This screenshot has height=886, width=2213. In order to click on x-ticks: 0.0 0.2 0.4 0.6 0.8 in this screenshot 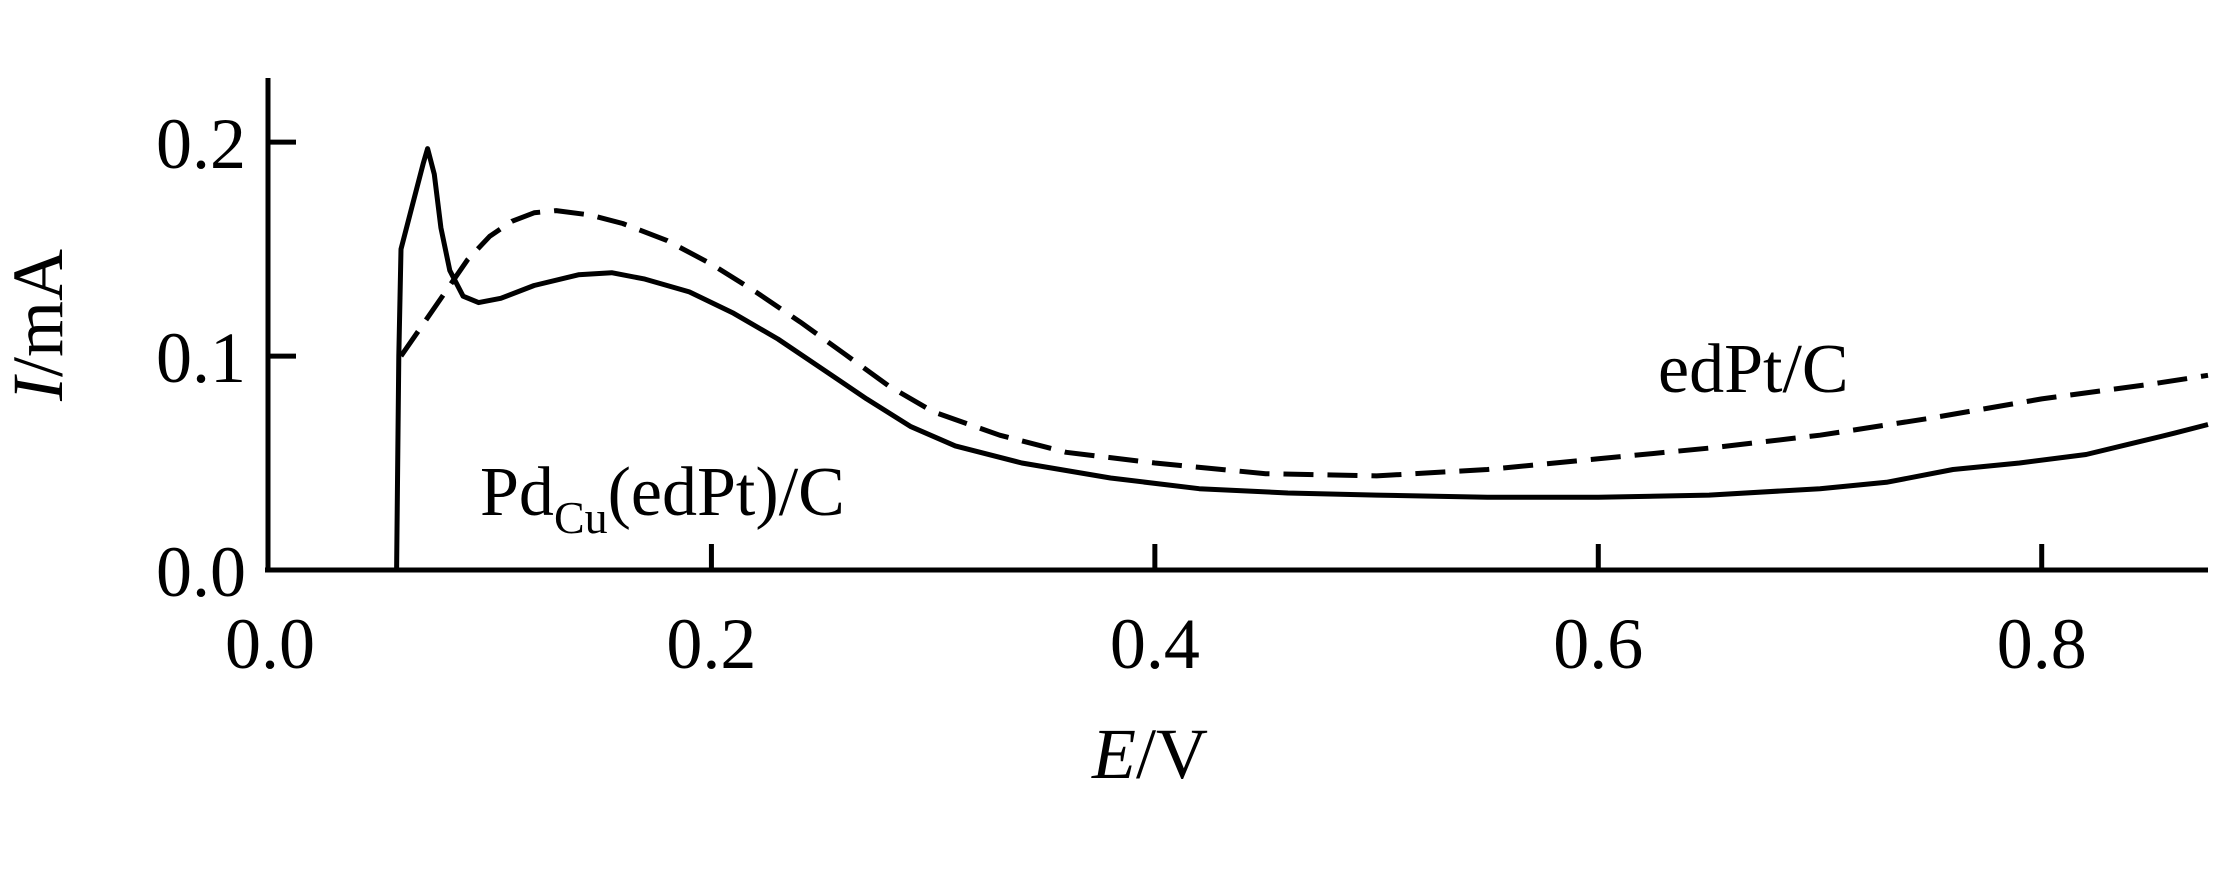, I will do `click(1156, 614)`.